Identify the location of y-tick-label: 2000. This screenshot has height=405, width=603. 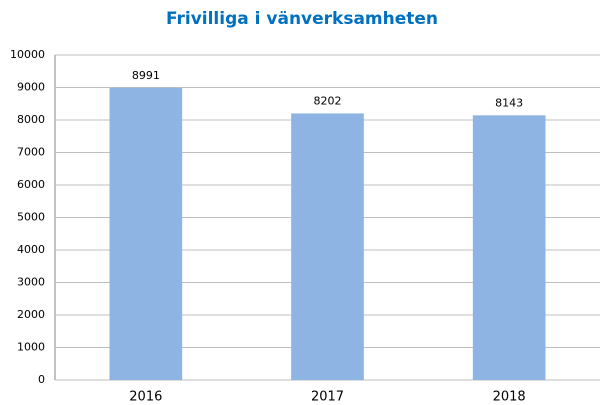
(31, 314).